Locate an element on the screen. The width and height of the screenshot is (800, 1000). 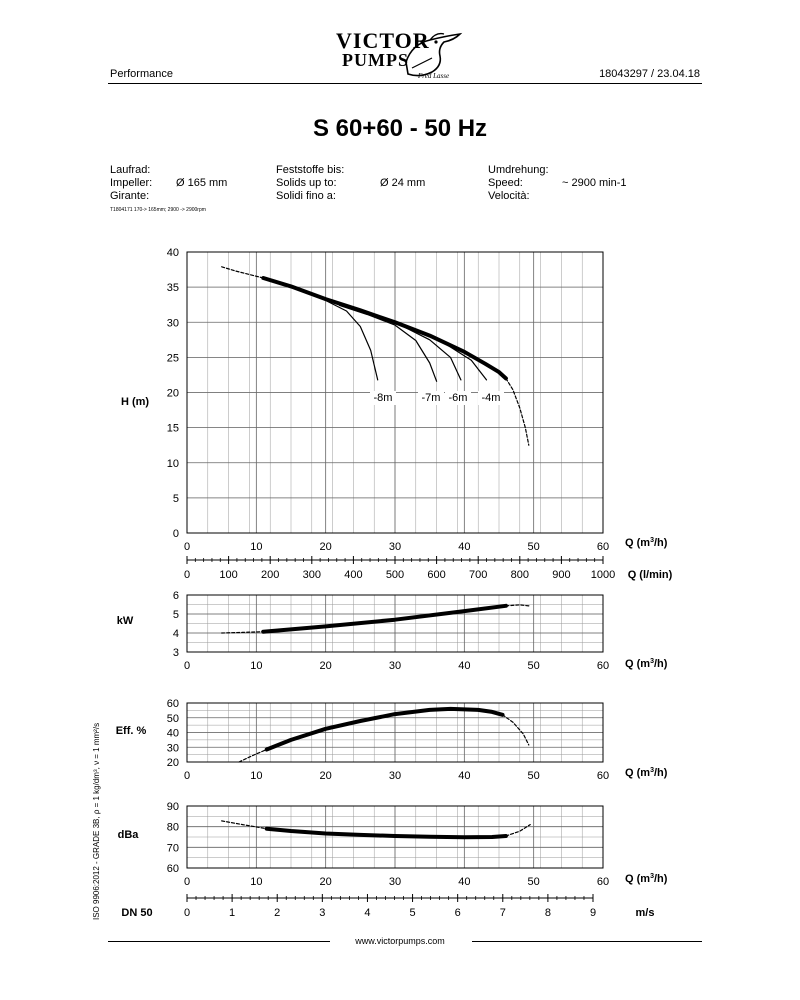
solids-label-de: Feststoffe bis: is located at coordinates (310, 170).